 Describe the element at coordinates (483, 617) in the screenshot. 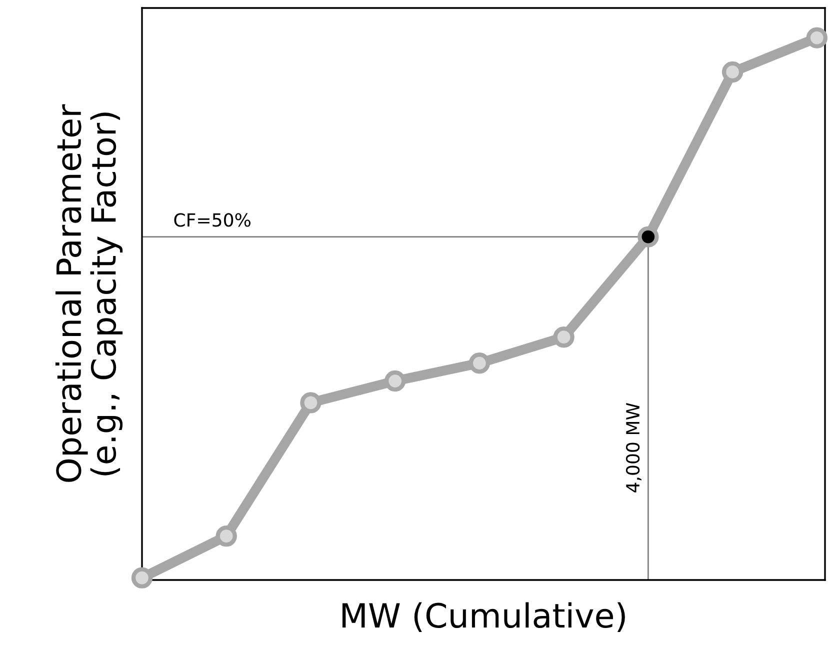

I see `x-axis-title: MW (Cumulative)` at that location.